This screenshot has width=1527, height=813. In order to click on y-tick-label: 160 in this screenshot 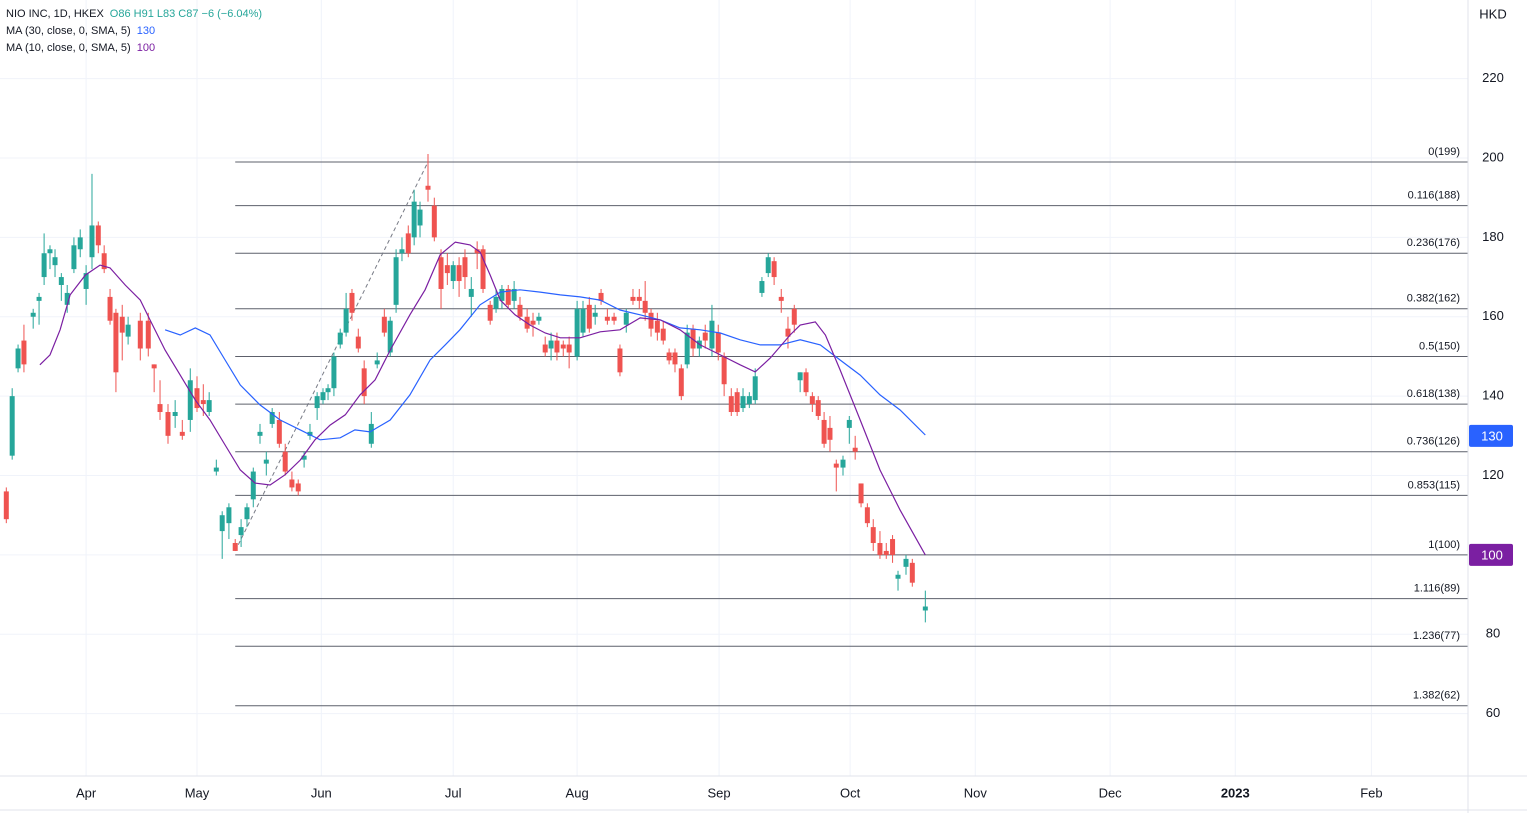, I will do `click(1493, 315)`.